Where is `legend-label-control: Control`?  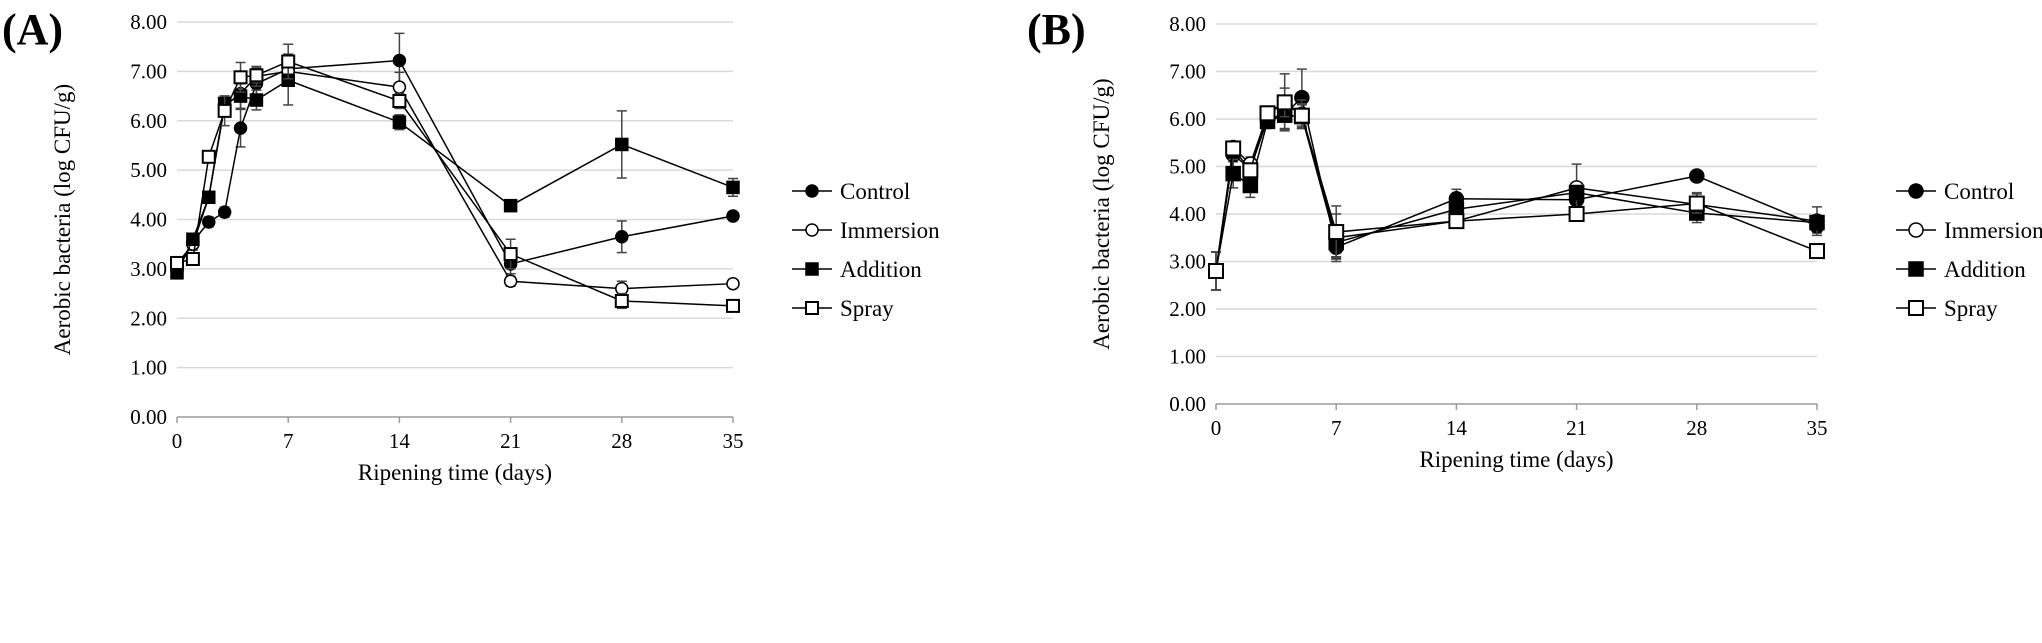
legend-label-control: Control is located at coordinates (875, 191).